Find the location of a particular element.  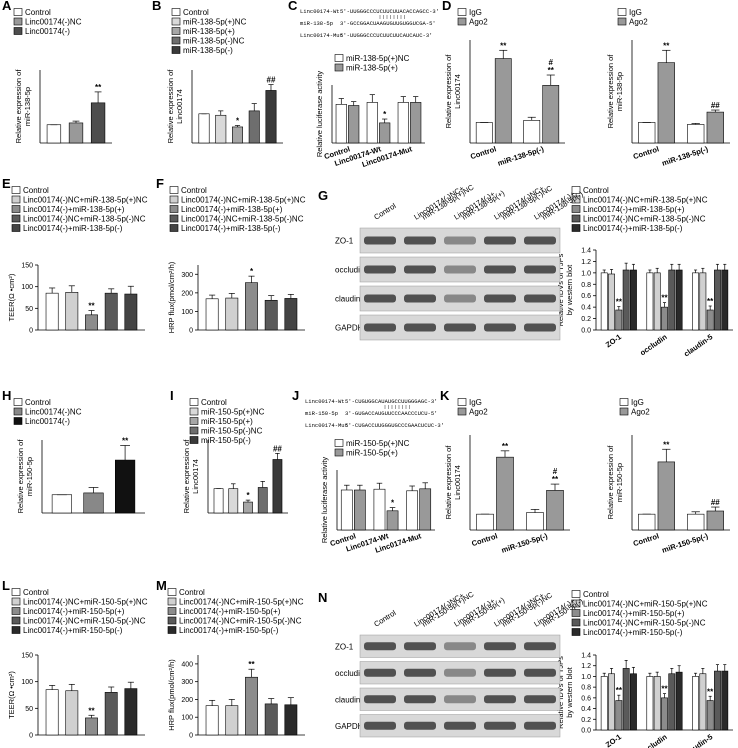

row-label: ZO-1 is located at coordinates (344, 241).